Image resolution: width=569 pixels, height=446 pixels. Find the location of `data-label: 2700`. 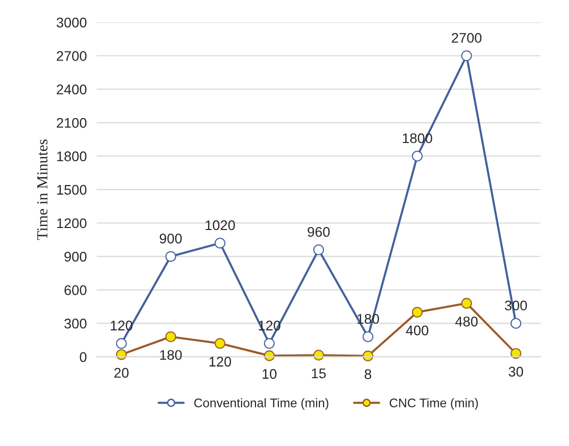

data-label: 2700 is located at coordinates (467, 37).